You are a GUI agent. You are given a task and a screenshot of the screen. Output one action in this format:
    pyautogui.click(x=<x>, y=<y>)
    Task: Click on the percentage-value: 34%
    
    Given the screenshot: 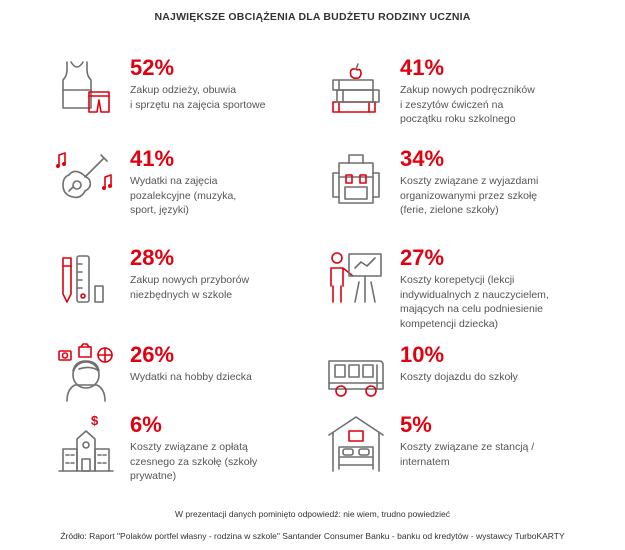 What is the action you would take?
    pyautogui.click(x=422, y=158)
    